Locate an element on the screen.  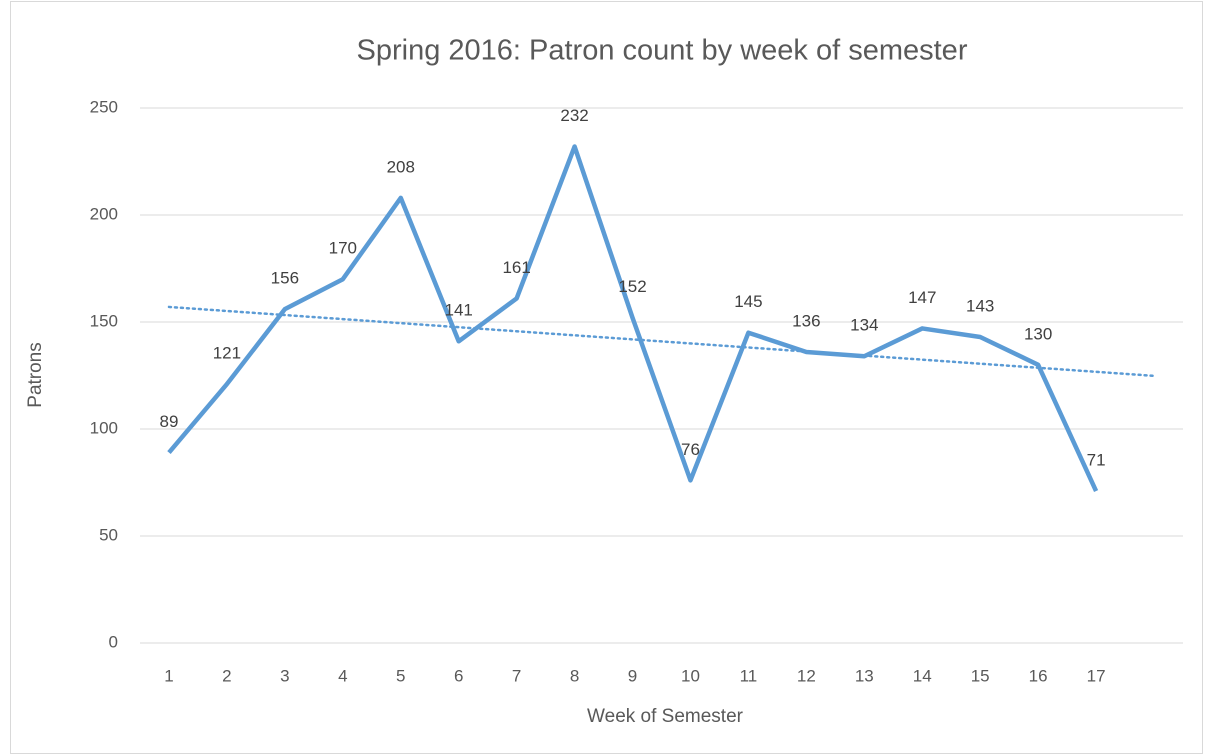
x-tick-label: 14 is located at coordinates (922, 675).